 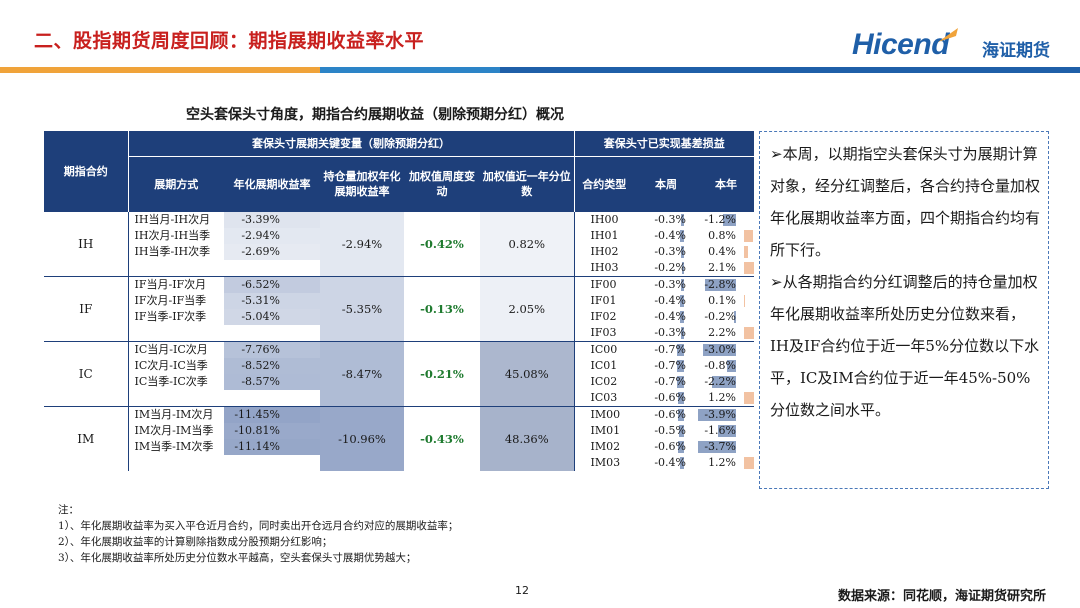 What do you see at coordinates (272, 447) in the screenshot?
I see `annual-rate: -11.14%` at bounding box center [272, 447].